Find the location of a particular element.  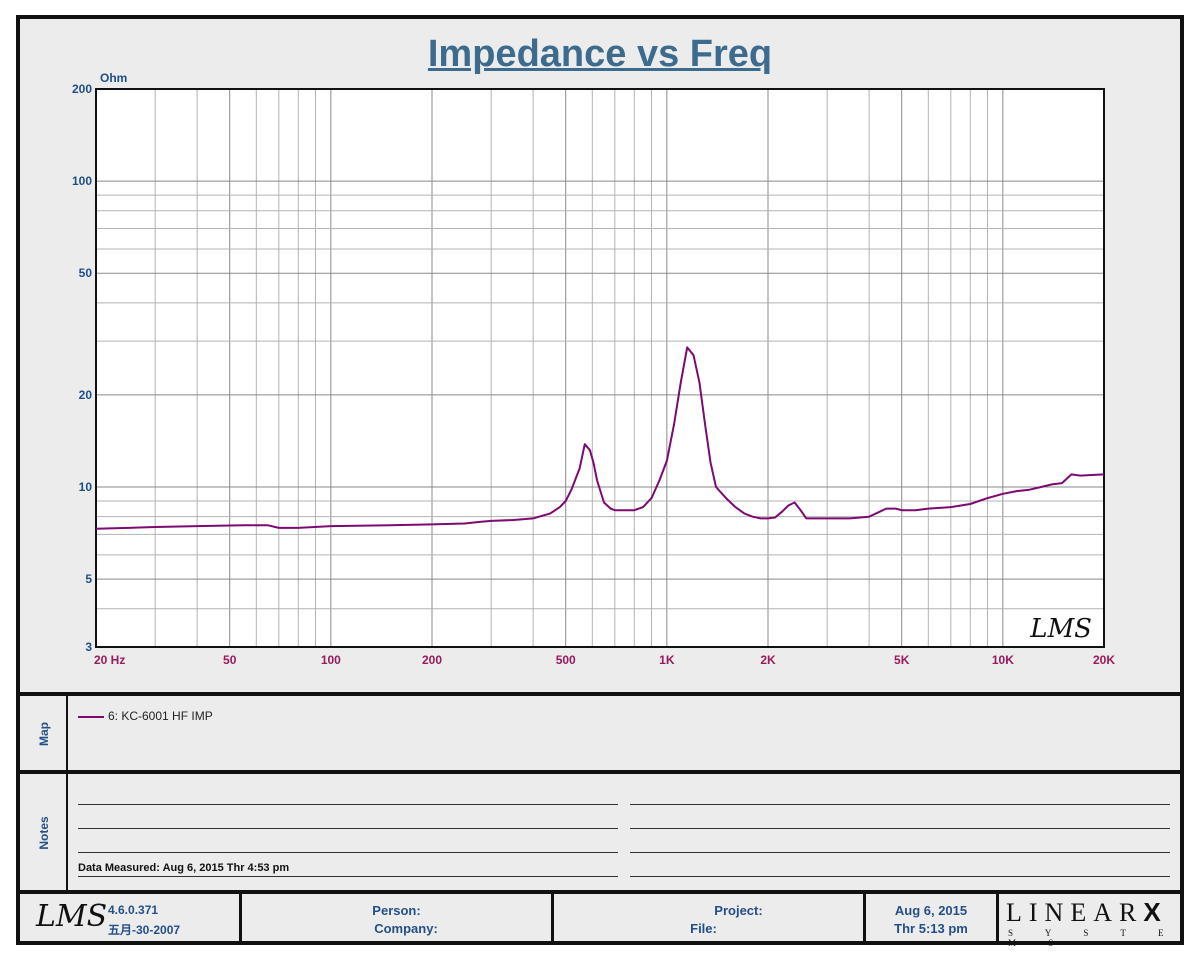

x-tick-label: 100 is located at coordinates (331, 660).